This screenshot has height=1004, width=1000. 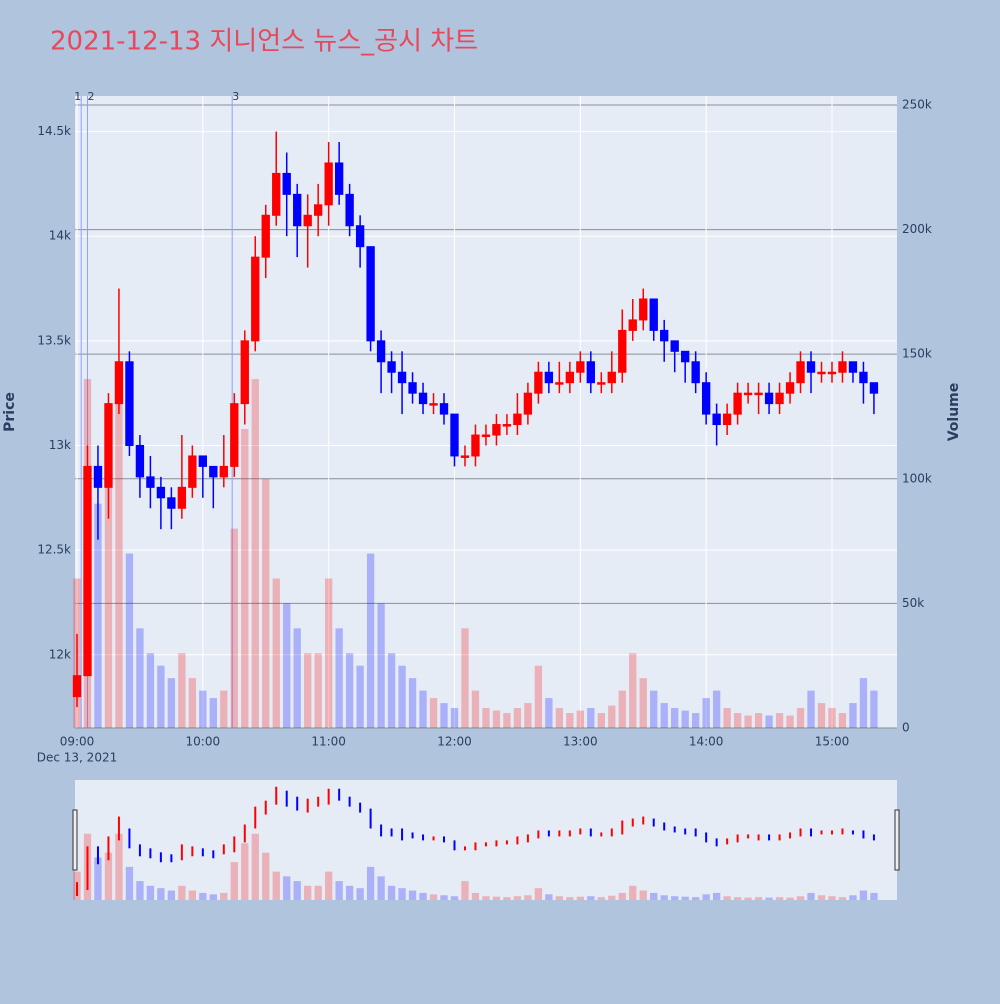 I want to click on range-slider, so click(x=486, y=840).